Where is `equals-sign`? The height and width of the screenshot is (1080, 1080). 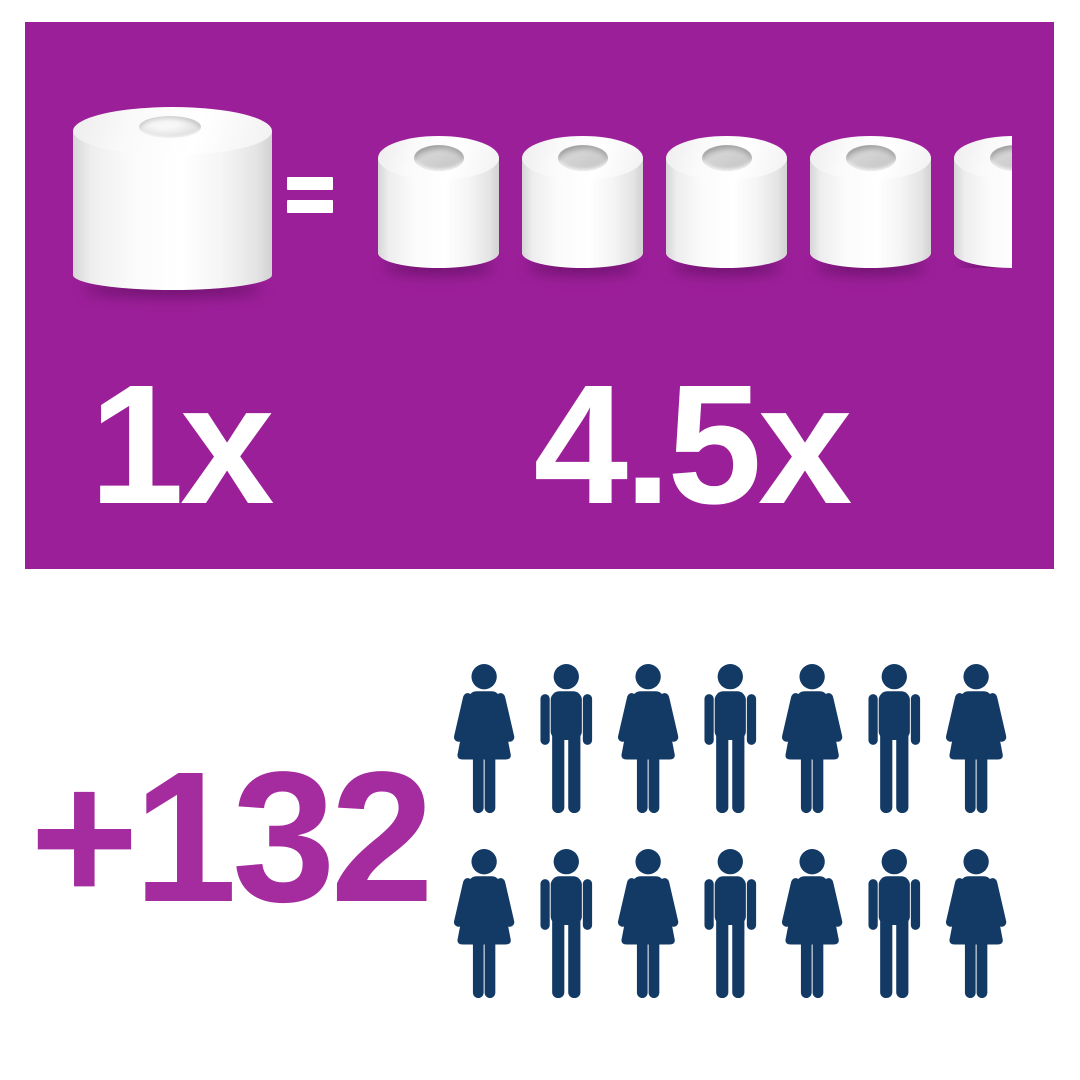
equals-sign is located at coordinates (310, 195).